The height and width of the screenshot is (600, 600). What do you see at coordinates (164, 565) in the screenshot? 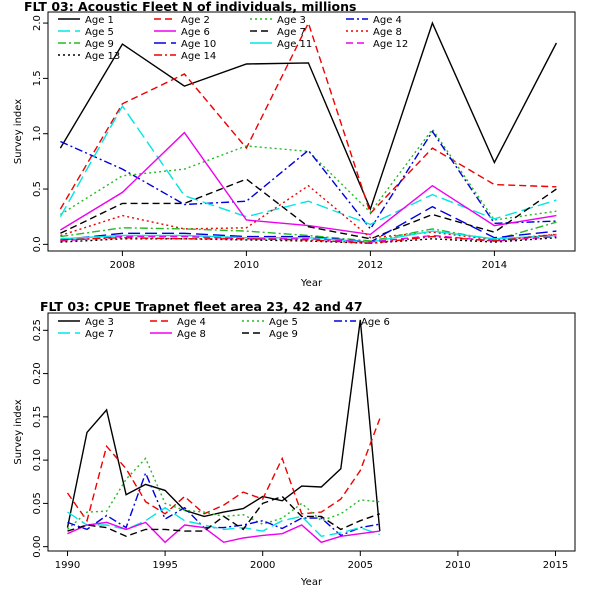
I see `x-tick-label: 1995` at bounding box center [164, 565].